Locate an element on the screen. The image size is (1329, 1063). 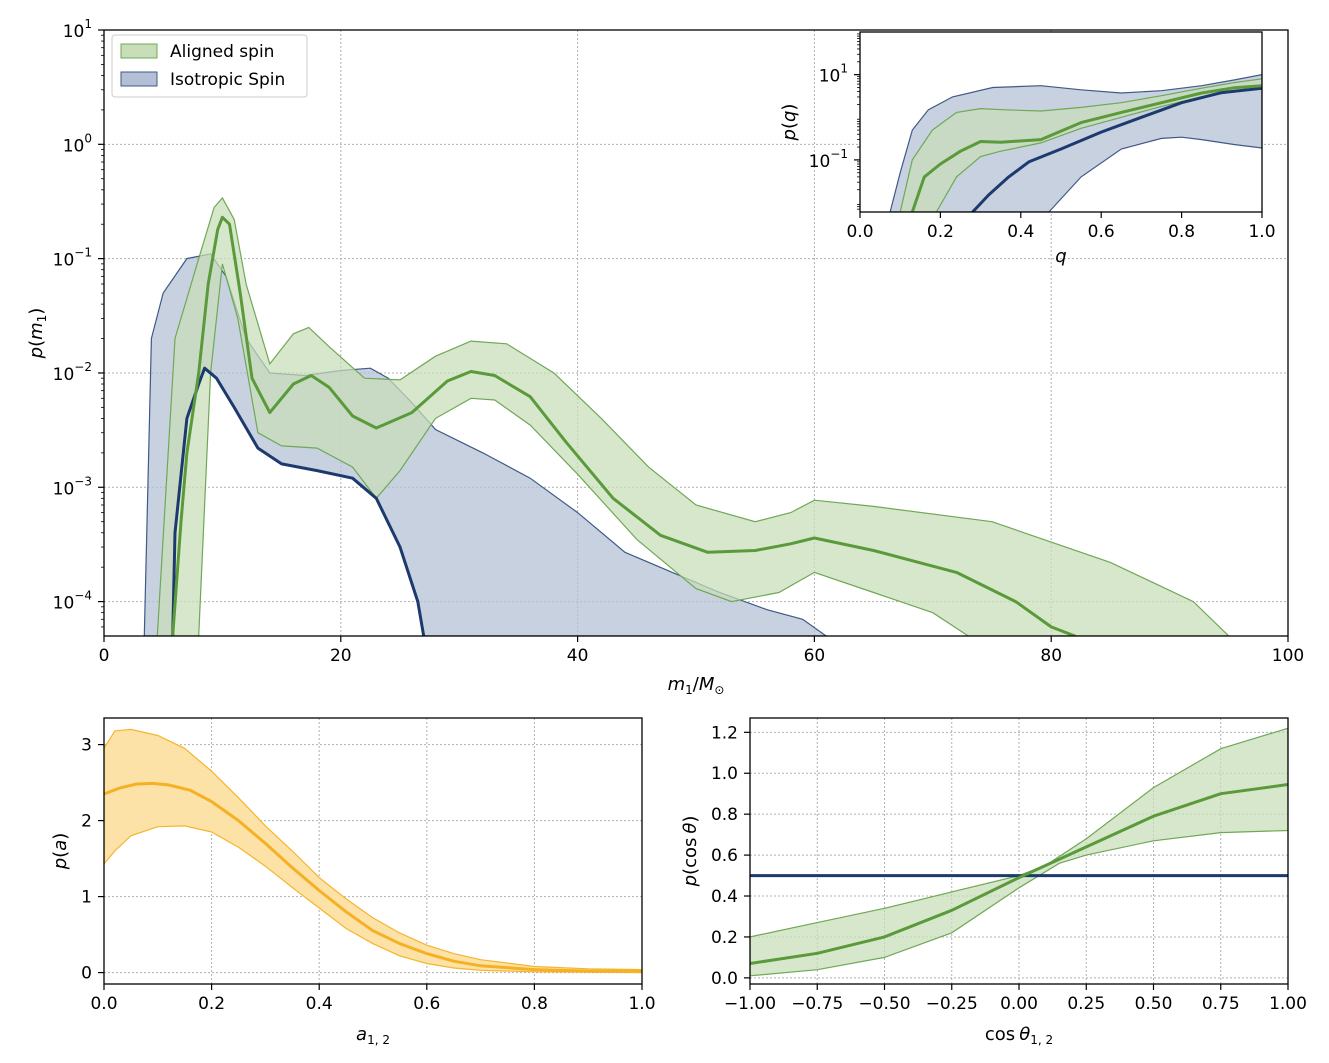
spin_mag-median-spin-magnitude is located at coordinates (373, 877).